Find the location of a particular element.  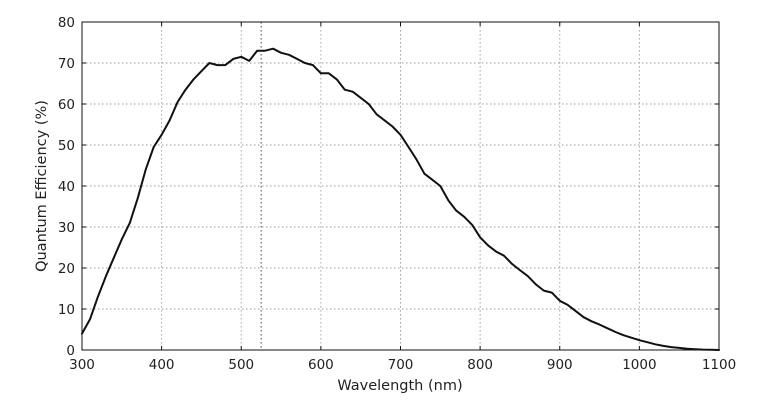

x-tick-label: 700 is located at coordinates (401, 365).